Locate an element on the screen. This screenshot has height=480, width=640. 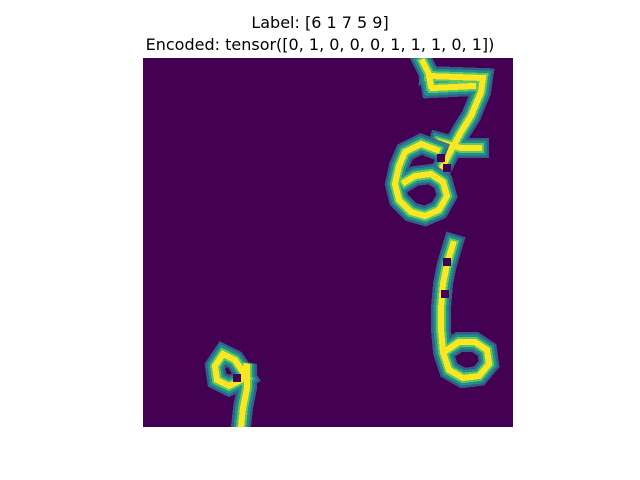
digit-6-stroke is located at coordinates (465, 311).